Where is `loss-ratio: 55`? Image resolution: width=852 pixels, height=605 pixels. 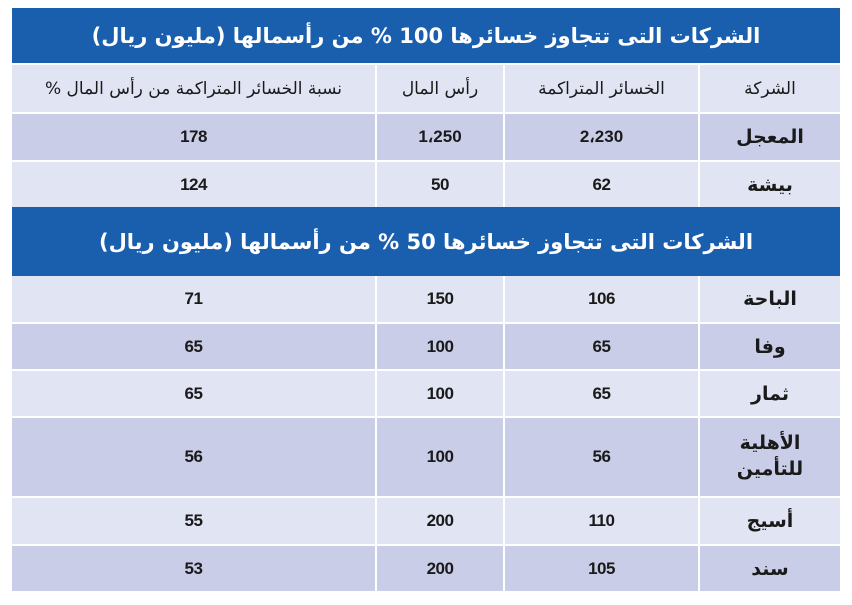
loss-ratio: 55 is located at coordinates (193, 520).